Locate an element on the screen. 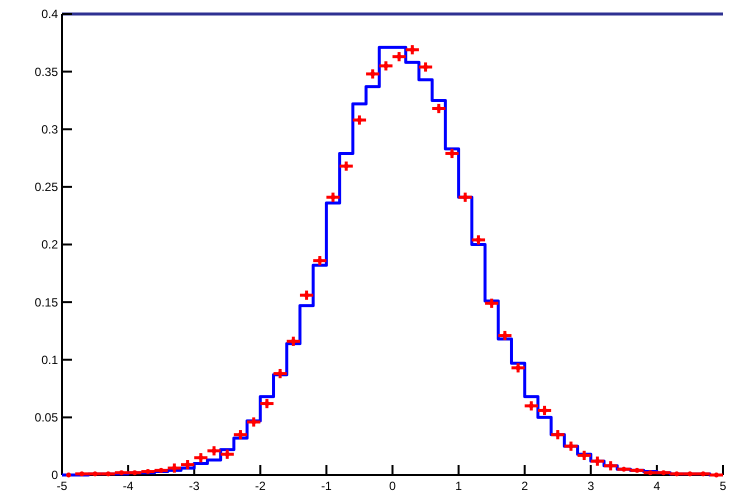 This screenshot has width=737, height=501. y-tick-label: 0.15 is located at coordinates (46, 302).